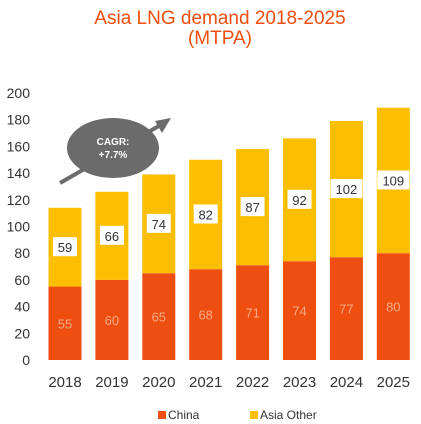 The height and width of the screenshot is (424, 421). What do you see at coordinates (220, 38) in the screenshot?
I see `chart-subtitle-units: (MTPA)` at bounding box center [220, 38].